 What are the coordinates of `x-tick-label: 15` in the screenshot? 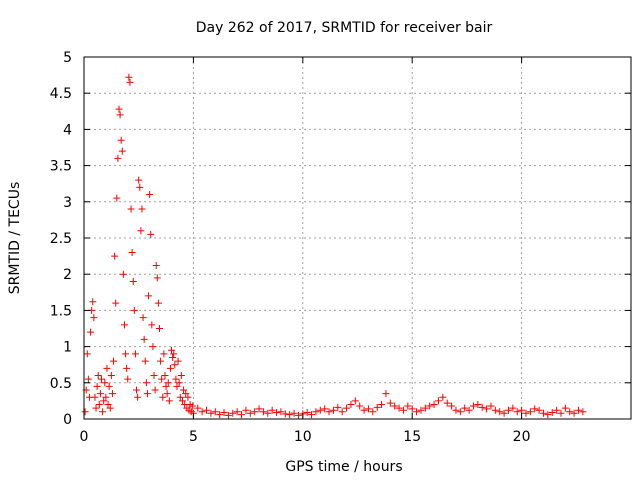 It's located at (412, 437).